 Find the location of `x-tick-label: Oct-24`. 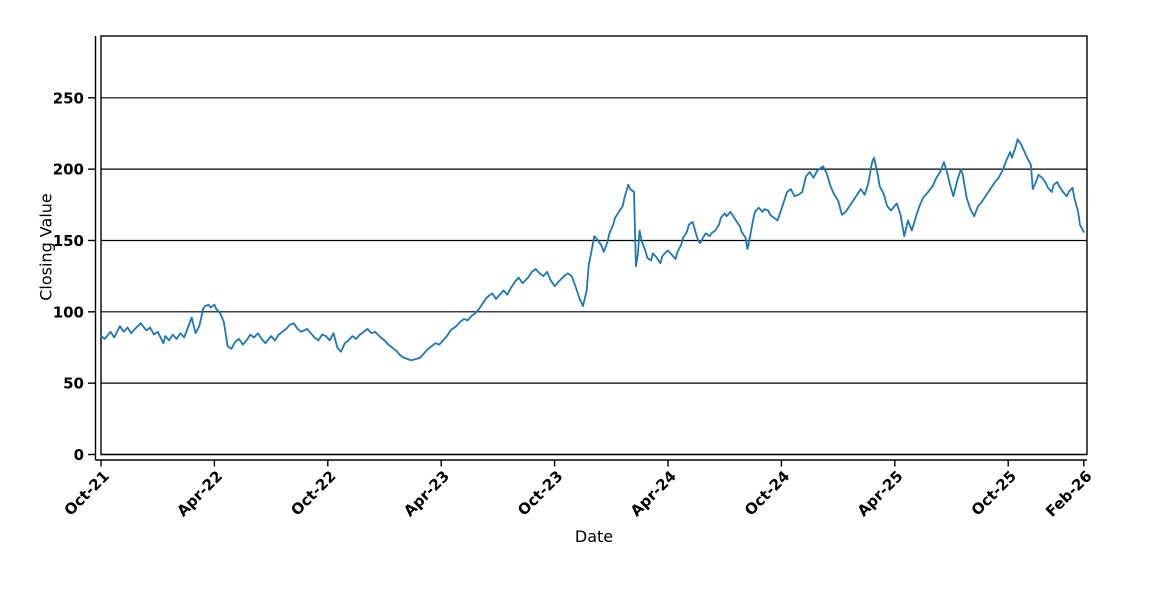

x-tick-label: Oct-24 is located at coordinates (767, 493).